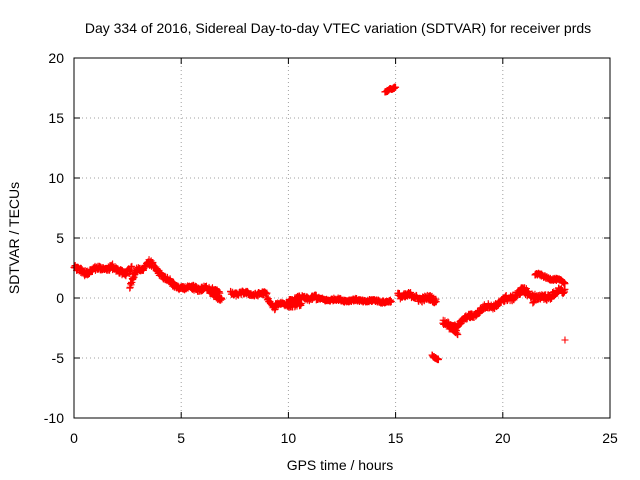  What do you see at coordinates (56, 58) in the screenshot?
I see `y-tick-label: 20` at bounding box center [56, 58].